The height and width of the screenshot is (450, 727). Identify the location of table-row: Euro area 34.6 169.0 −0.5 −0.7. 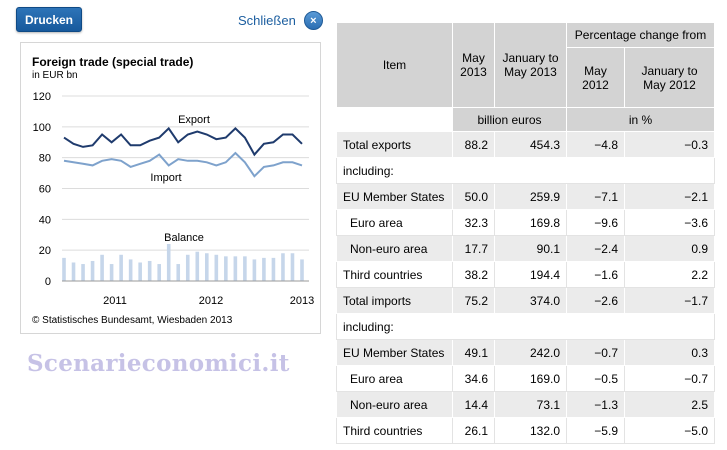
(525, 378).